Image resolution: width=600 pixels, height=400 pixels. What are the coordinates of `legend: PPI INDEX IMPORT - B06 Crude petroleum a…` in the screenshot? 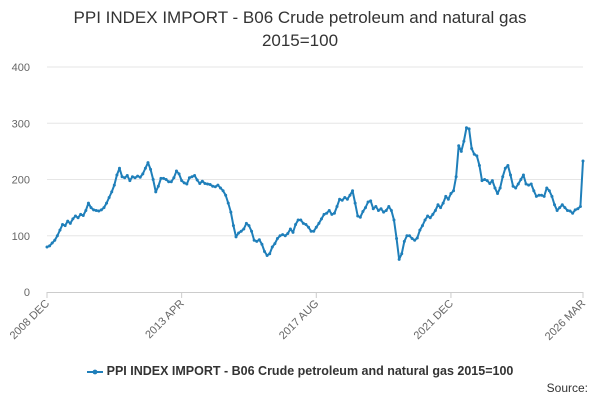 It's located at (300, 371).